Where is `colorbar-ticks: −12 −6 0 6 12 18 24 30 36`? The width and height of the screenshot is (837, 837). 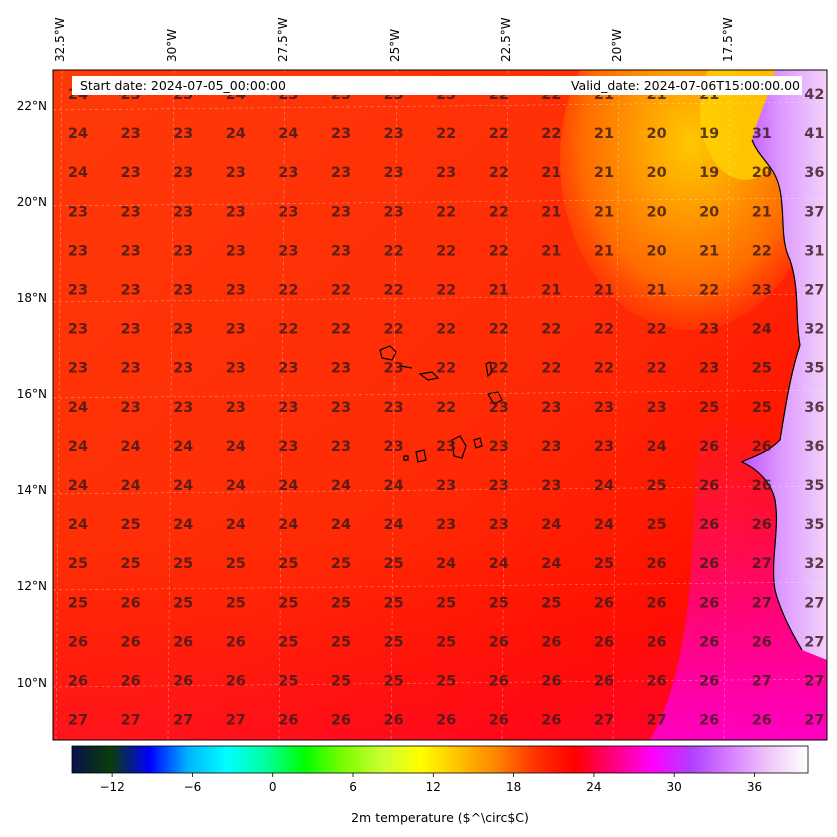 colorbar-ticks: −12 −6 0 6 12 18 24 30 36 is located at coordinates (430, 783).